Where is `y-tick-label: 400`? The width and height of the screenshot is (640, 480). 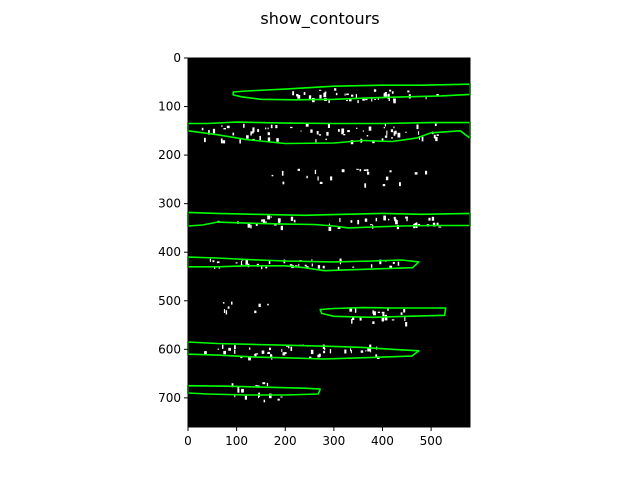
y-tick-label: 400 is located at coordinates (169, 252).